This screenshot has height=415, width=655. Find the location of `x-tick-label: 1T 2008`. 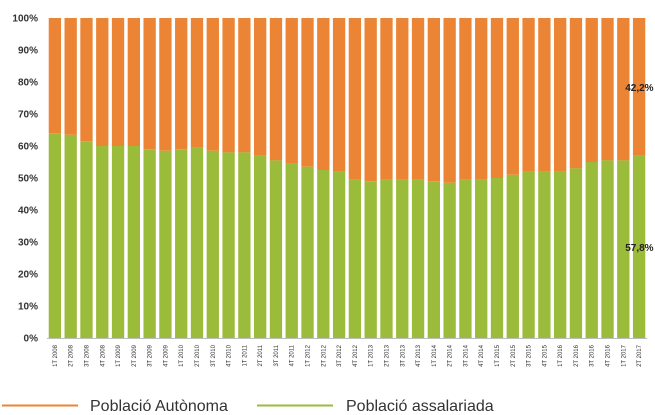

x-tick-label: 1T 2008 is located at coordinates (56, 355).